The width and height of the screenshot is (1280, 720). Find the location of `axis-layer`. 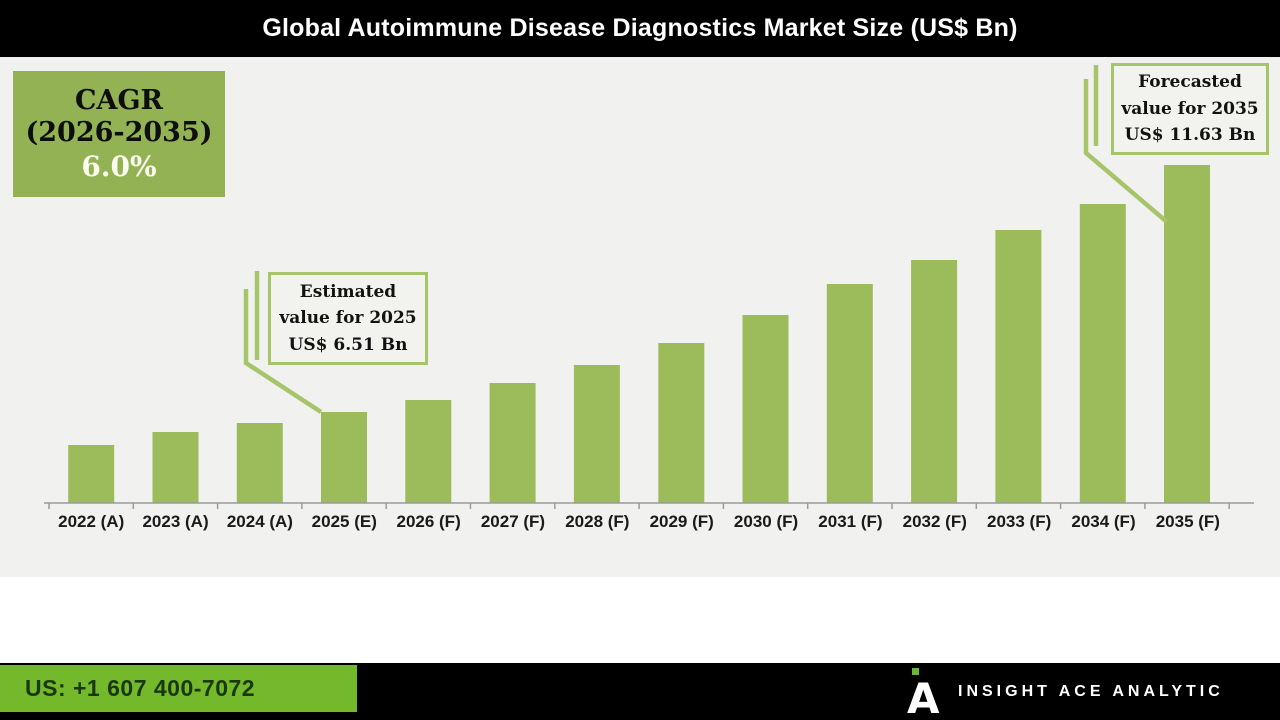

axis-layer is located at coordinates (649, 505).